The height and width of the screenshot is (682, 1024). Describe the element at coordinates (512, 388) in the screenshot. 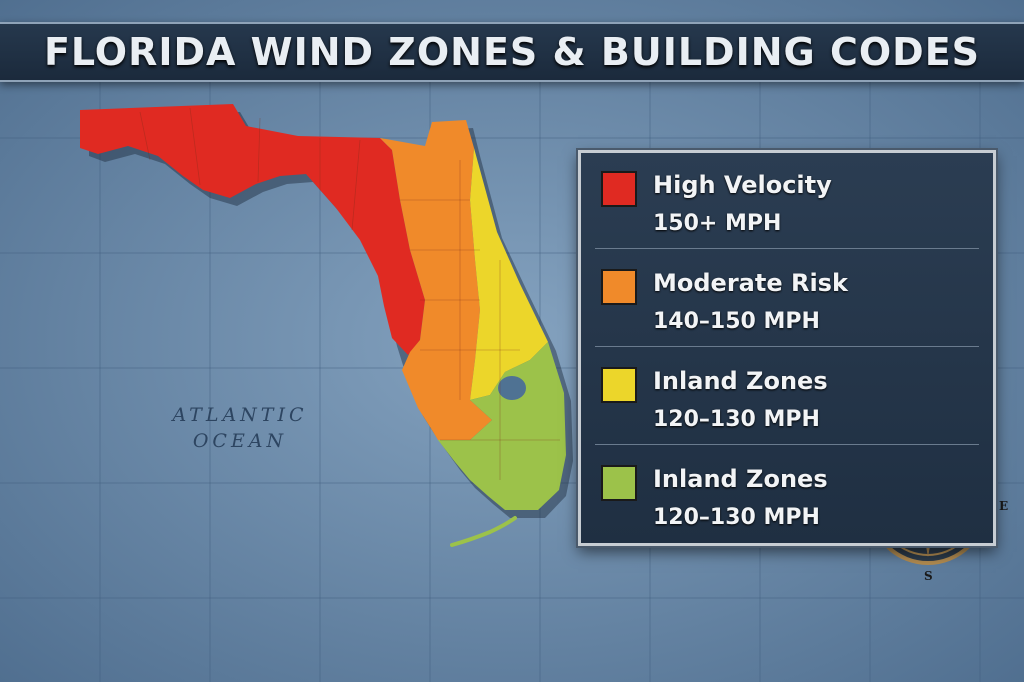

I see `lake-okeechobee` at that location.